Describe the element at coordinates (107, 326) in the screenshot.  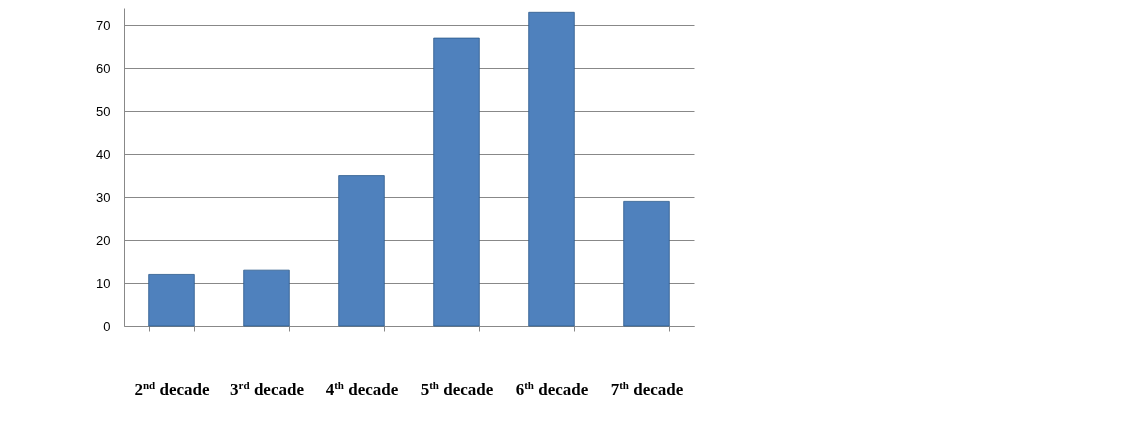
I see `y-tick-label: 0` at that location.